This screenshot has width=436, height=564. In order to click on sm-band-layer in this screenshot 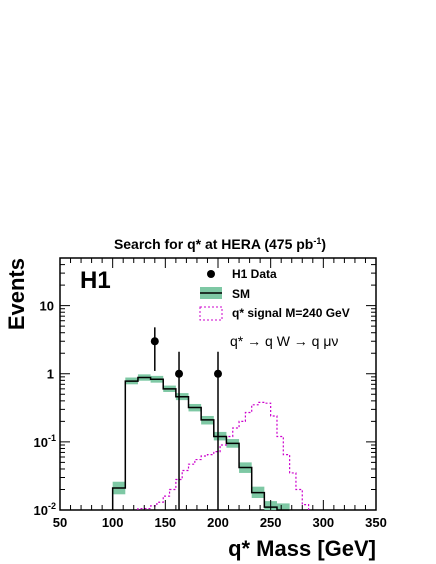, I will do `click(201, 442)`.